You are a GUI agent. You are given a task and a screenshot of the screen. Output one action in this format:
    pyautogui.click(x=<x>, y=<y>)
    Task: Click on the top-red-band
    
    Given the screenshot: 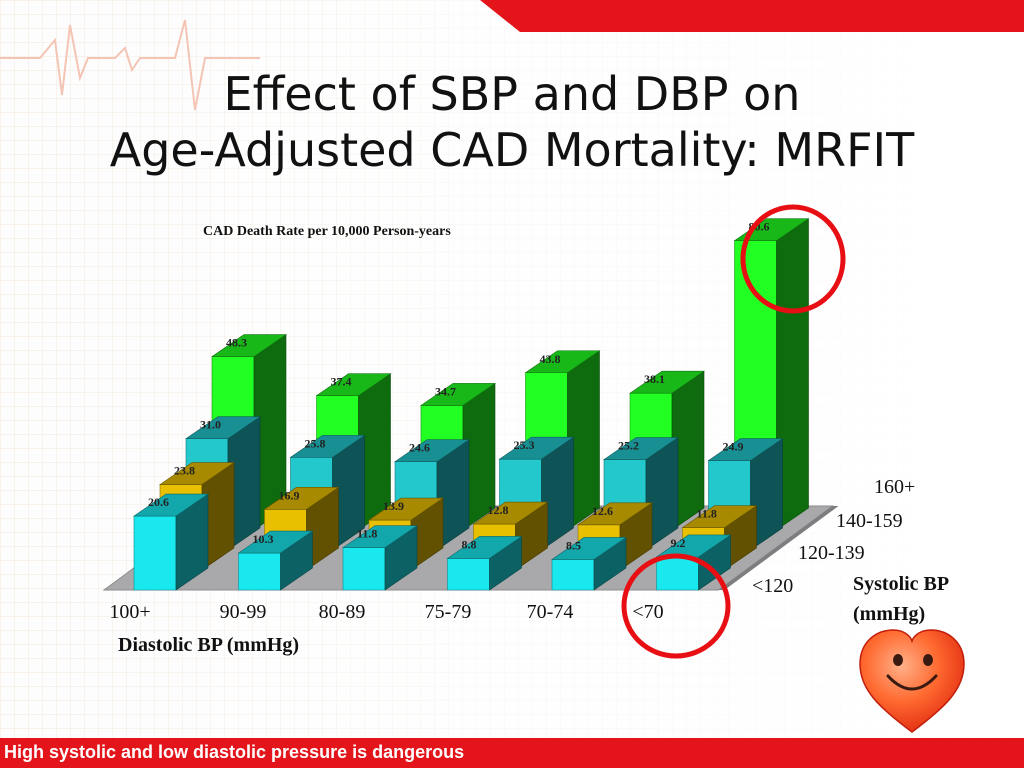 What is the action you would take?
    pyautogui.click(x=752, y=16)
    